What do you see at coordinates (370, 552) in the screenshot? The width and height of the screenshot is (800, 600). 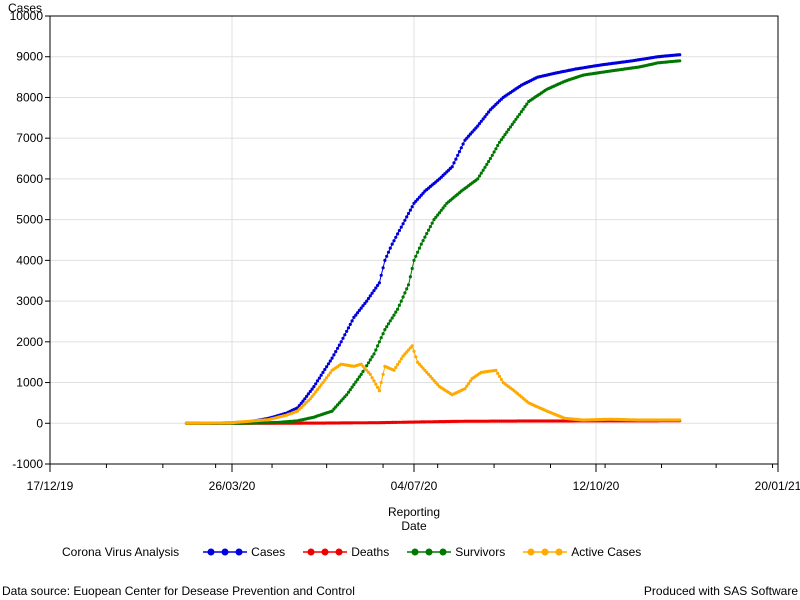 I see `legend-label-deaths: Deaths` at bounding box center [370, 552].